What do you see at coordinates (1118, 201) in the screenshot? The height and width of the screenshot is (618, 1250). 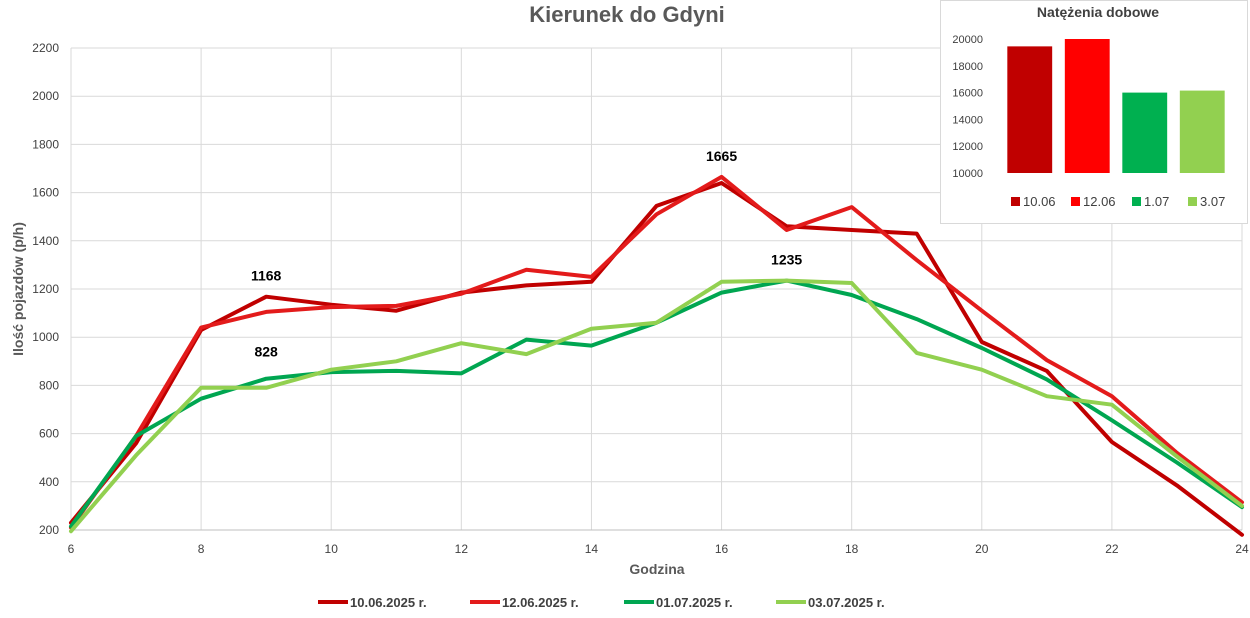 I see `inset-legend: 10.06 12.06 1.07 3.07` at bounding box center [1118, 201].